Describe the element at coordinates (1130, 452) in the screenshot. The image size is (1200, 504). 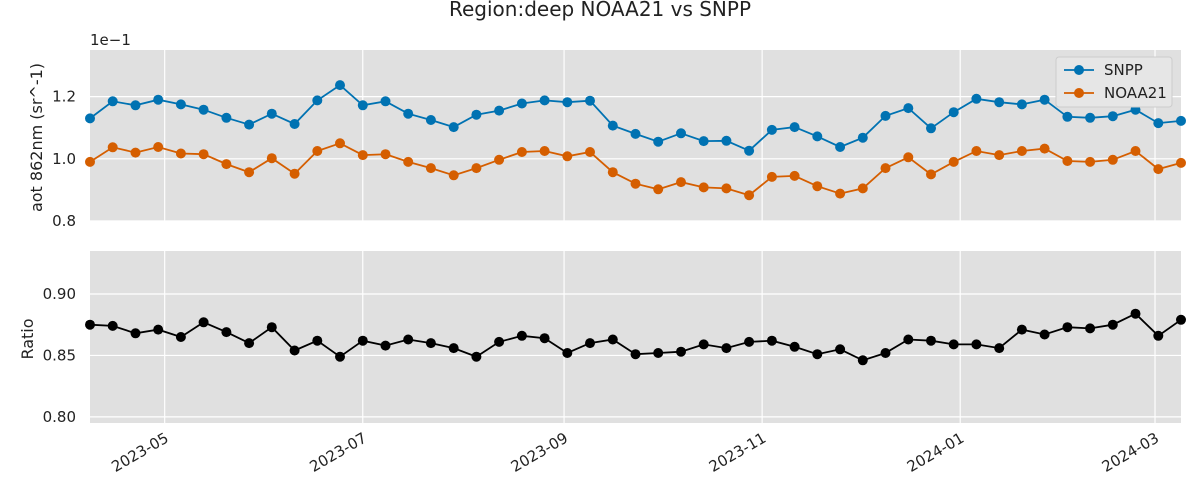
I see `x-tick-label: 2024-03` at that location.